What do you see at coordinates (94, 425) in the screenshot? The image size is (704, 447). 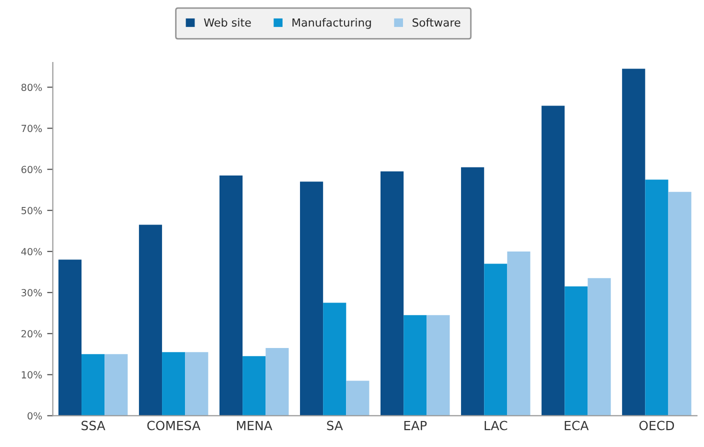 I see `x-tick-label: SSA` at bounding box center [94, 425].